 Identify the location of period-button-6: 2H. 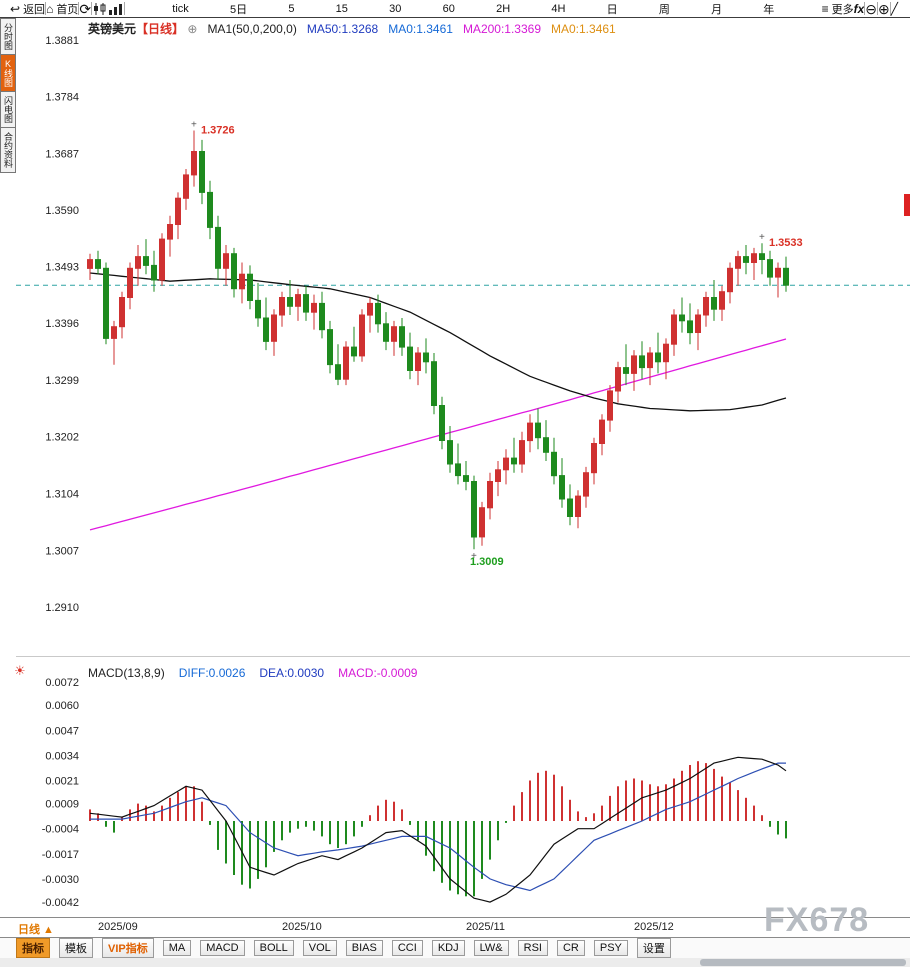
(503, 8).